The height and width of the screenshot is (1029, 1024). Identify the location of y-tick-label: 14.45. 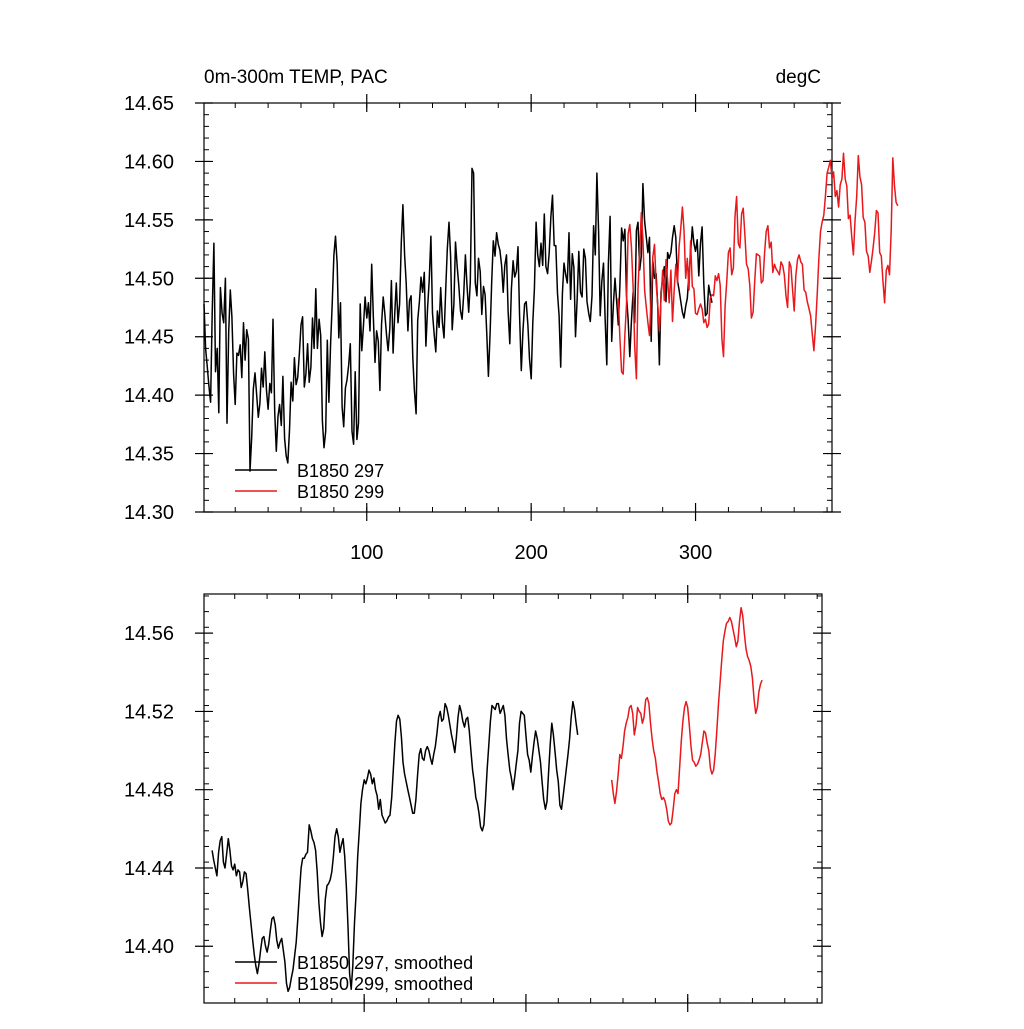
(149, 338).